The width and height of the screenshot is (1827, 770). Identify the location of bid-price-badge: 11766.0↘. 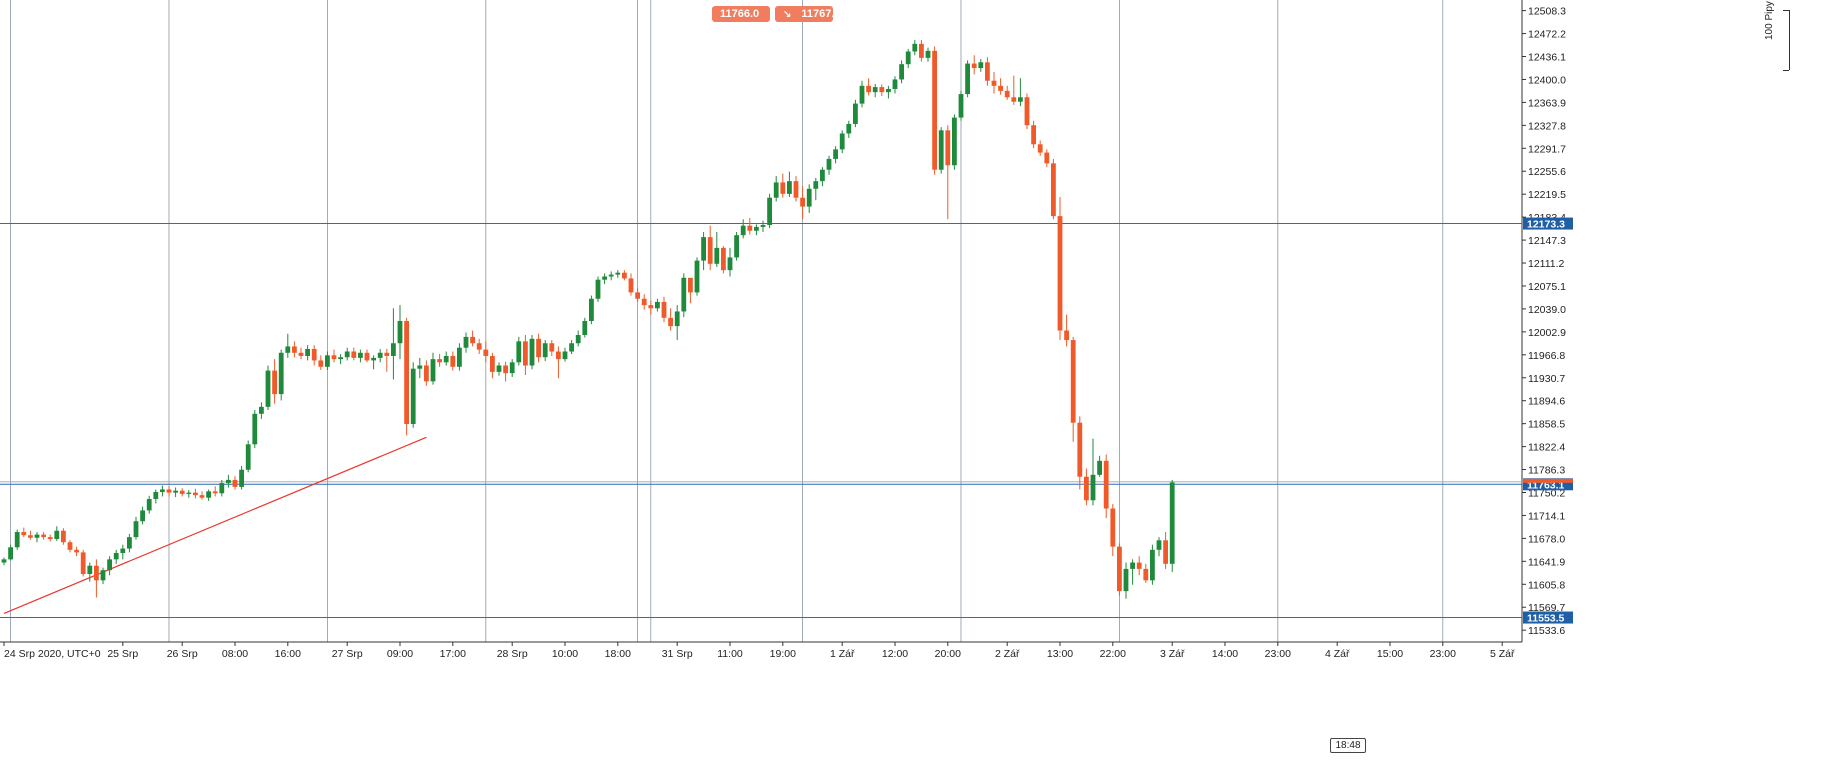
(746, 14).